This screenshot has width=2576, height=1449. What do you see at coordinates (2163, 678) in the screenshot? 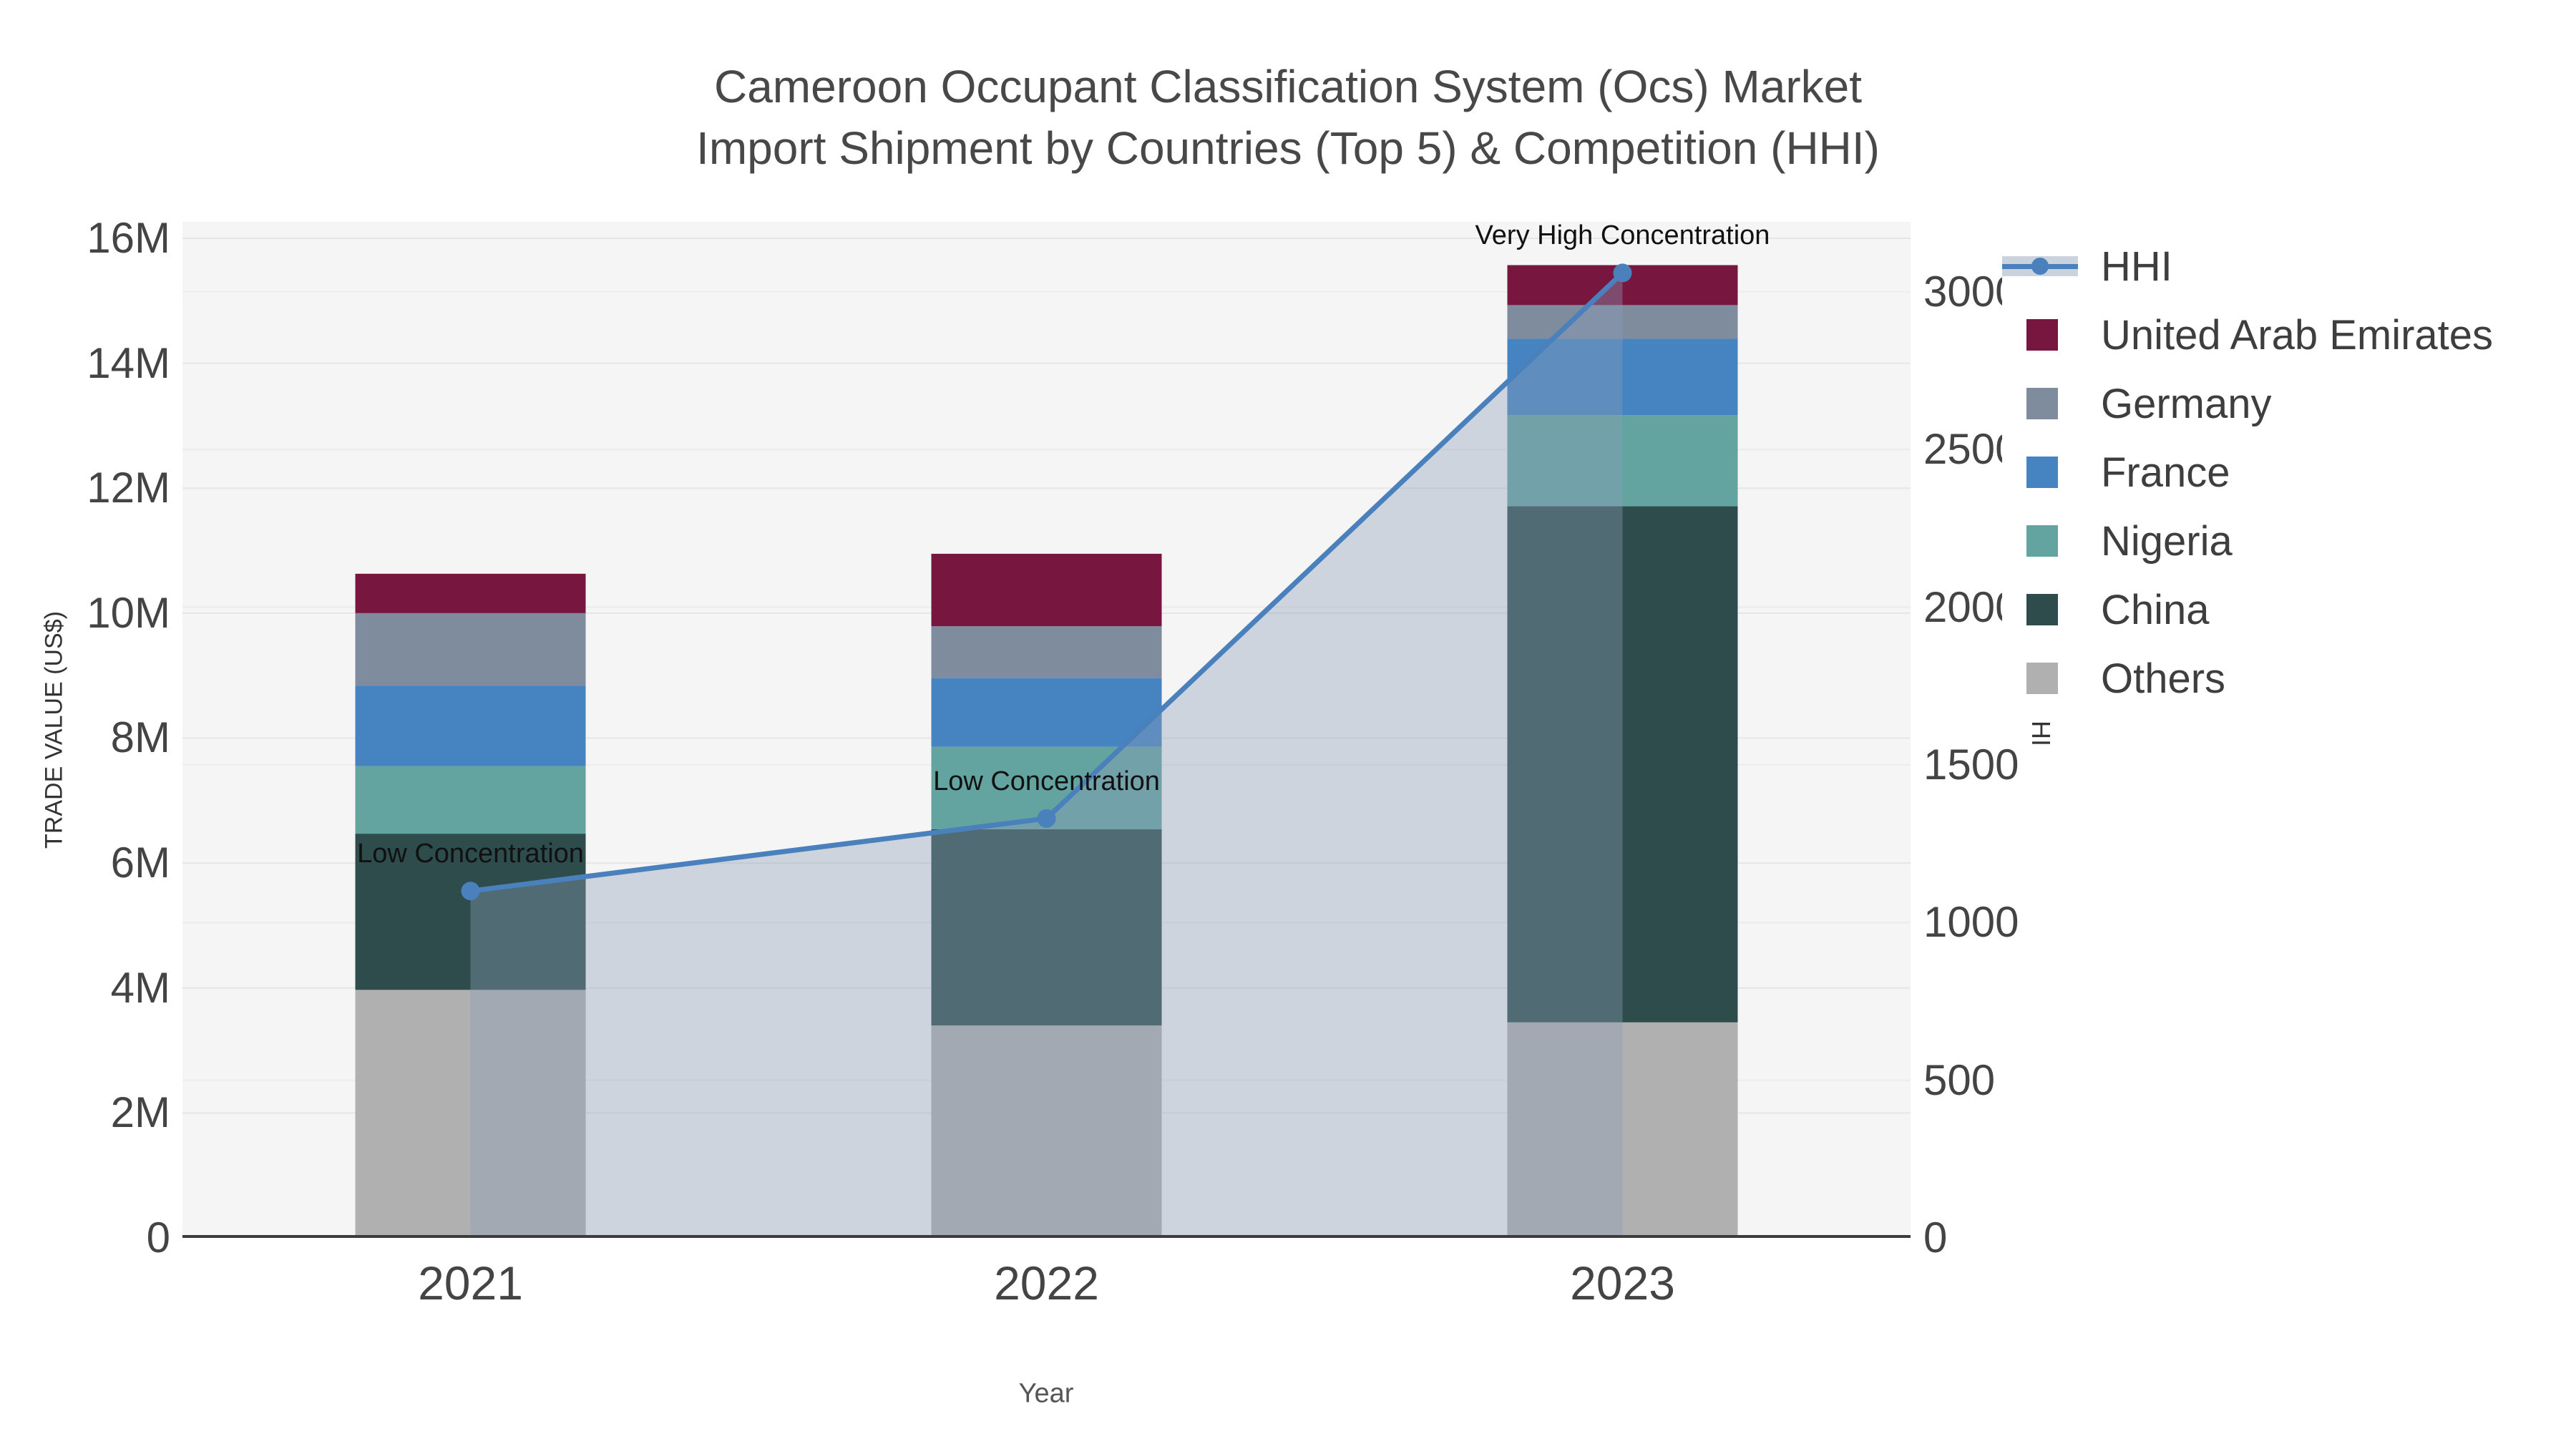
I see `legend-label: Others` at bounding box center [2163, 678].